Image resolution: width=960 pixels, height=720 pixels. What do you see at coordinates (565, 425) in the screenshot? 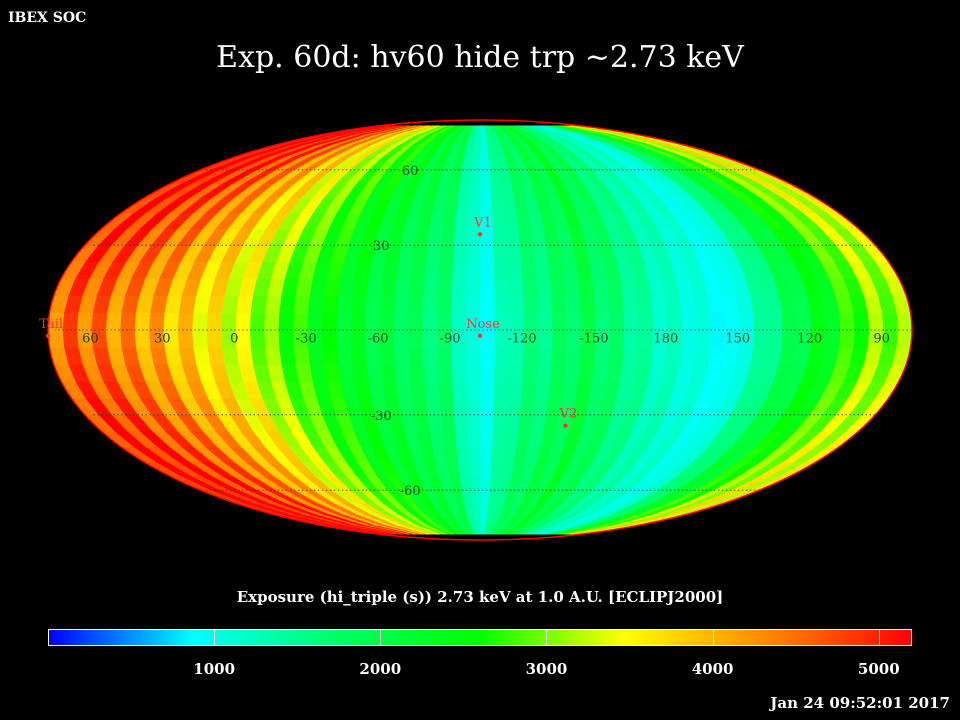
I see `marker-dot` at bounding box center [565, 425].